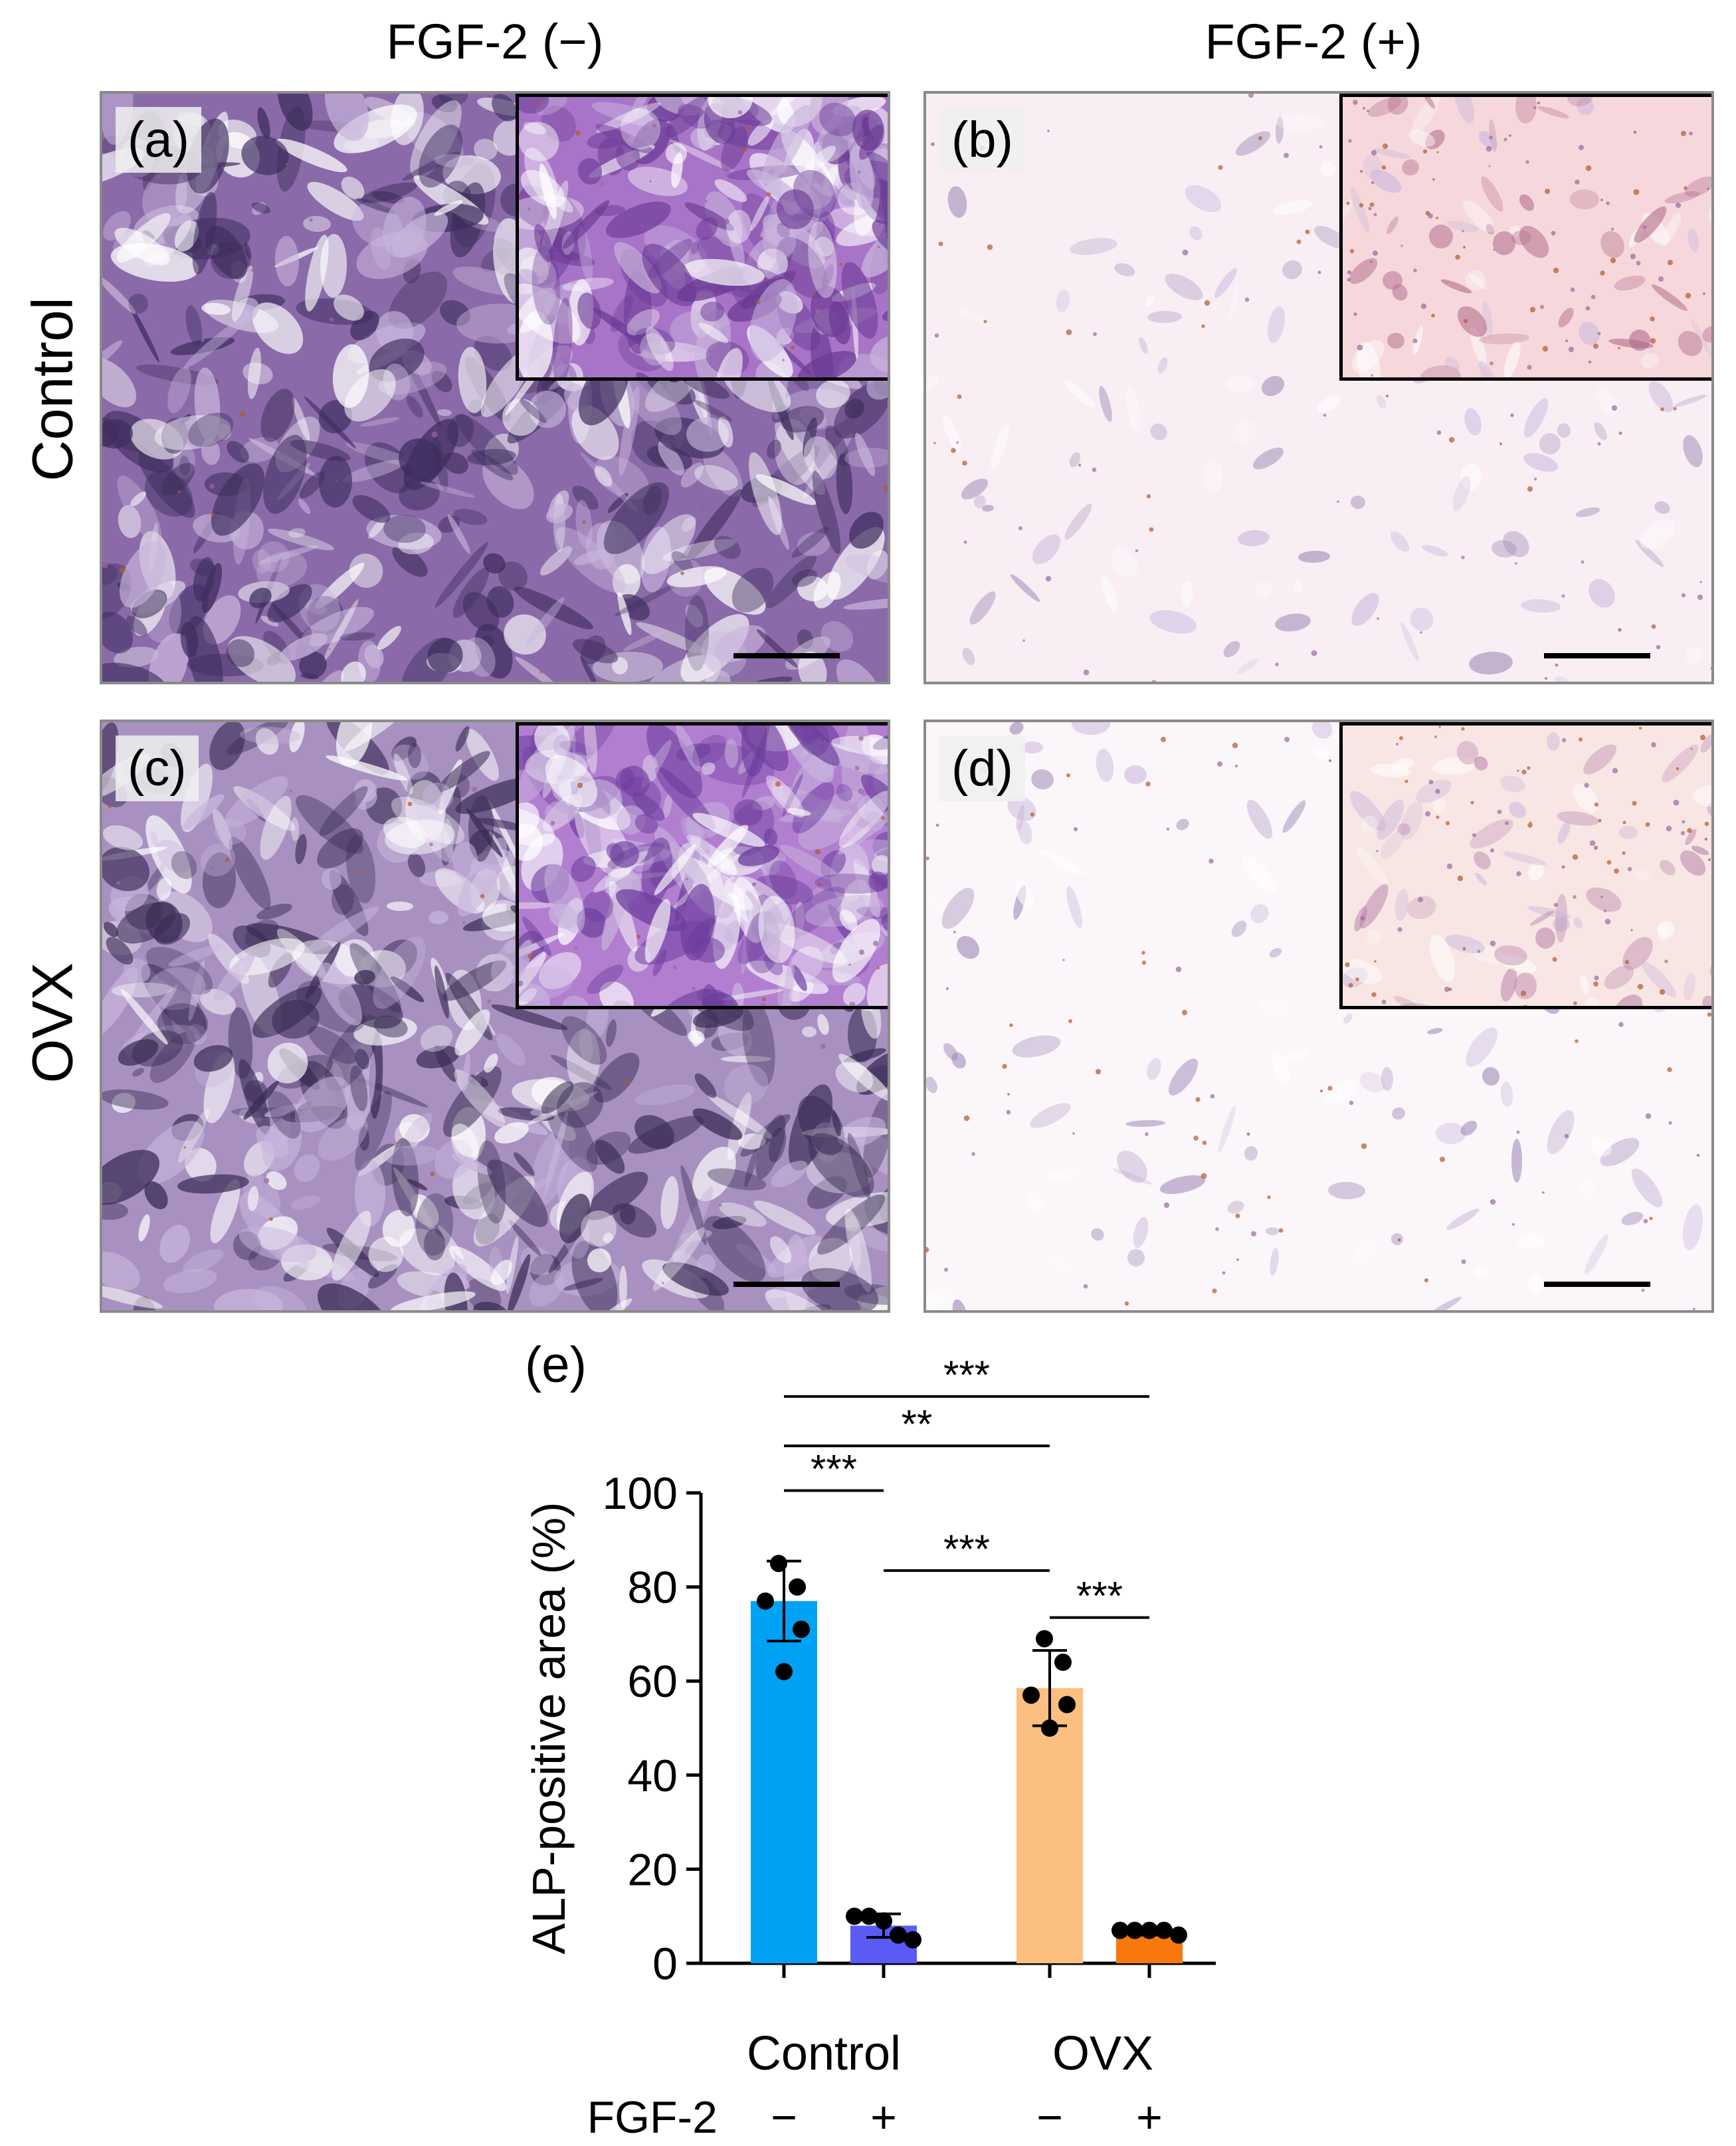 The width and height of the screenshot is (1736, 2146). I want to click on fgf2-row-label: FGF-2, so click(652, 2117).